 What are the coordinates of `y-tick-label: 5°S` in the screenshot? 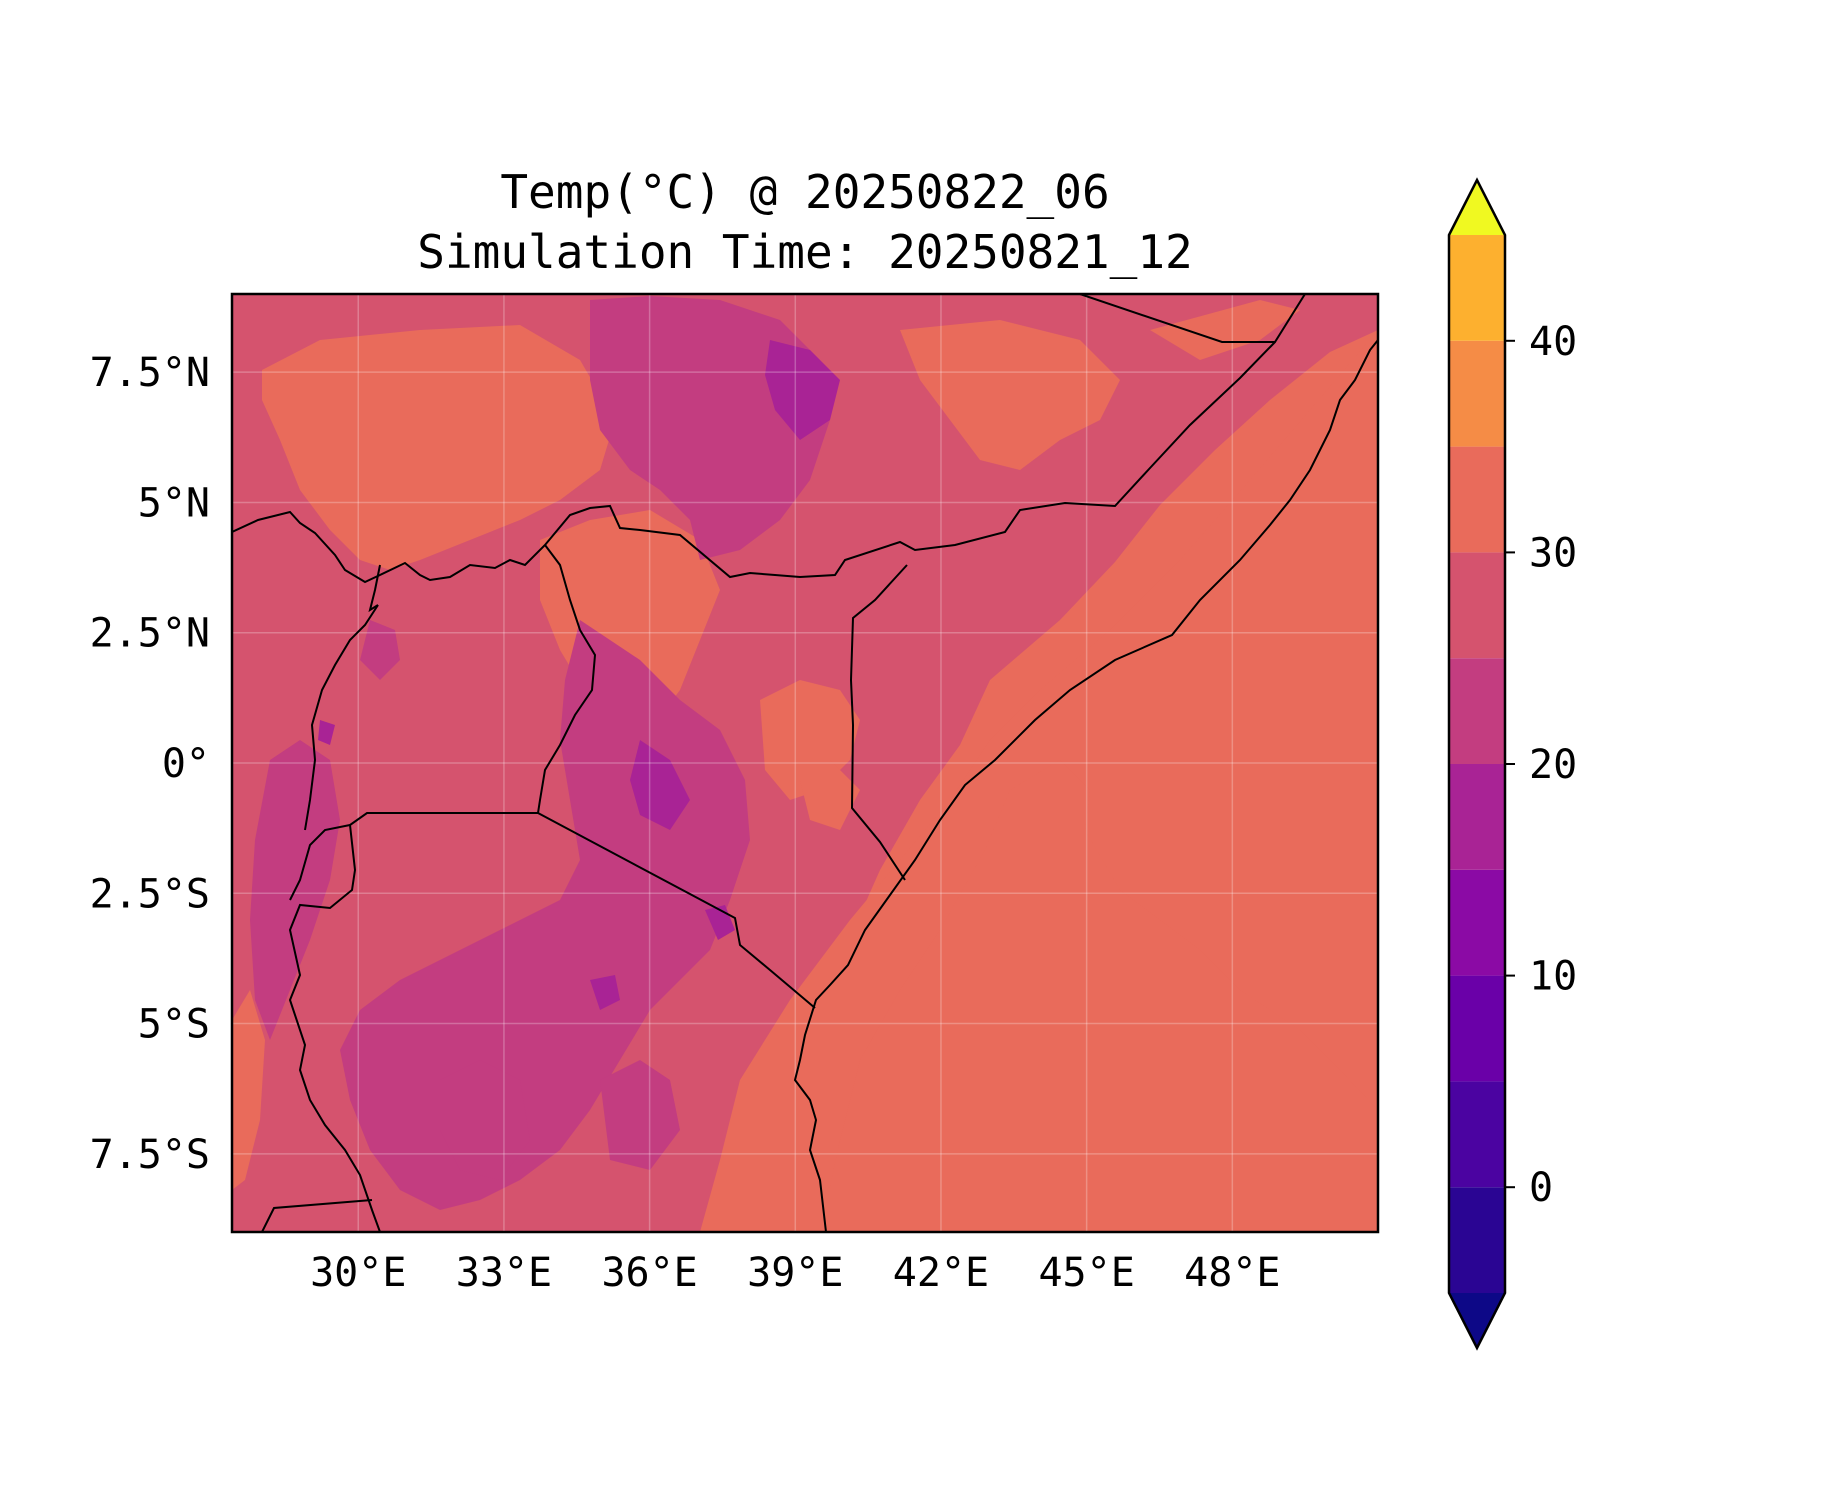 It's located at (174, 1025).